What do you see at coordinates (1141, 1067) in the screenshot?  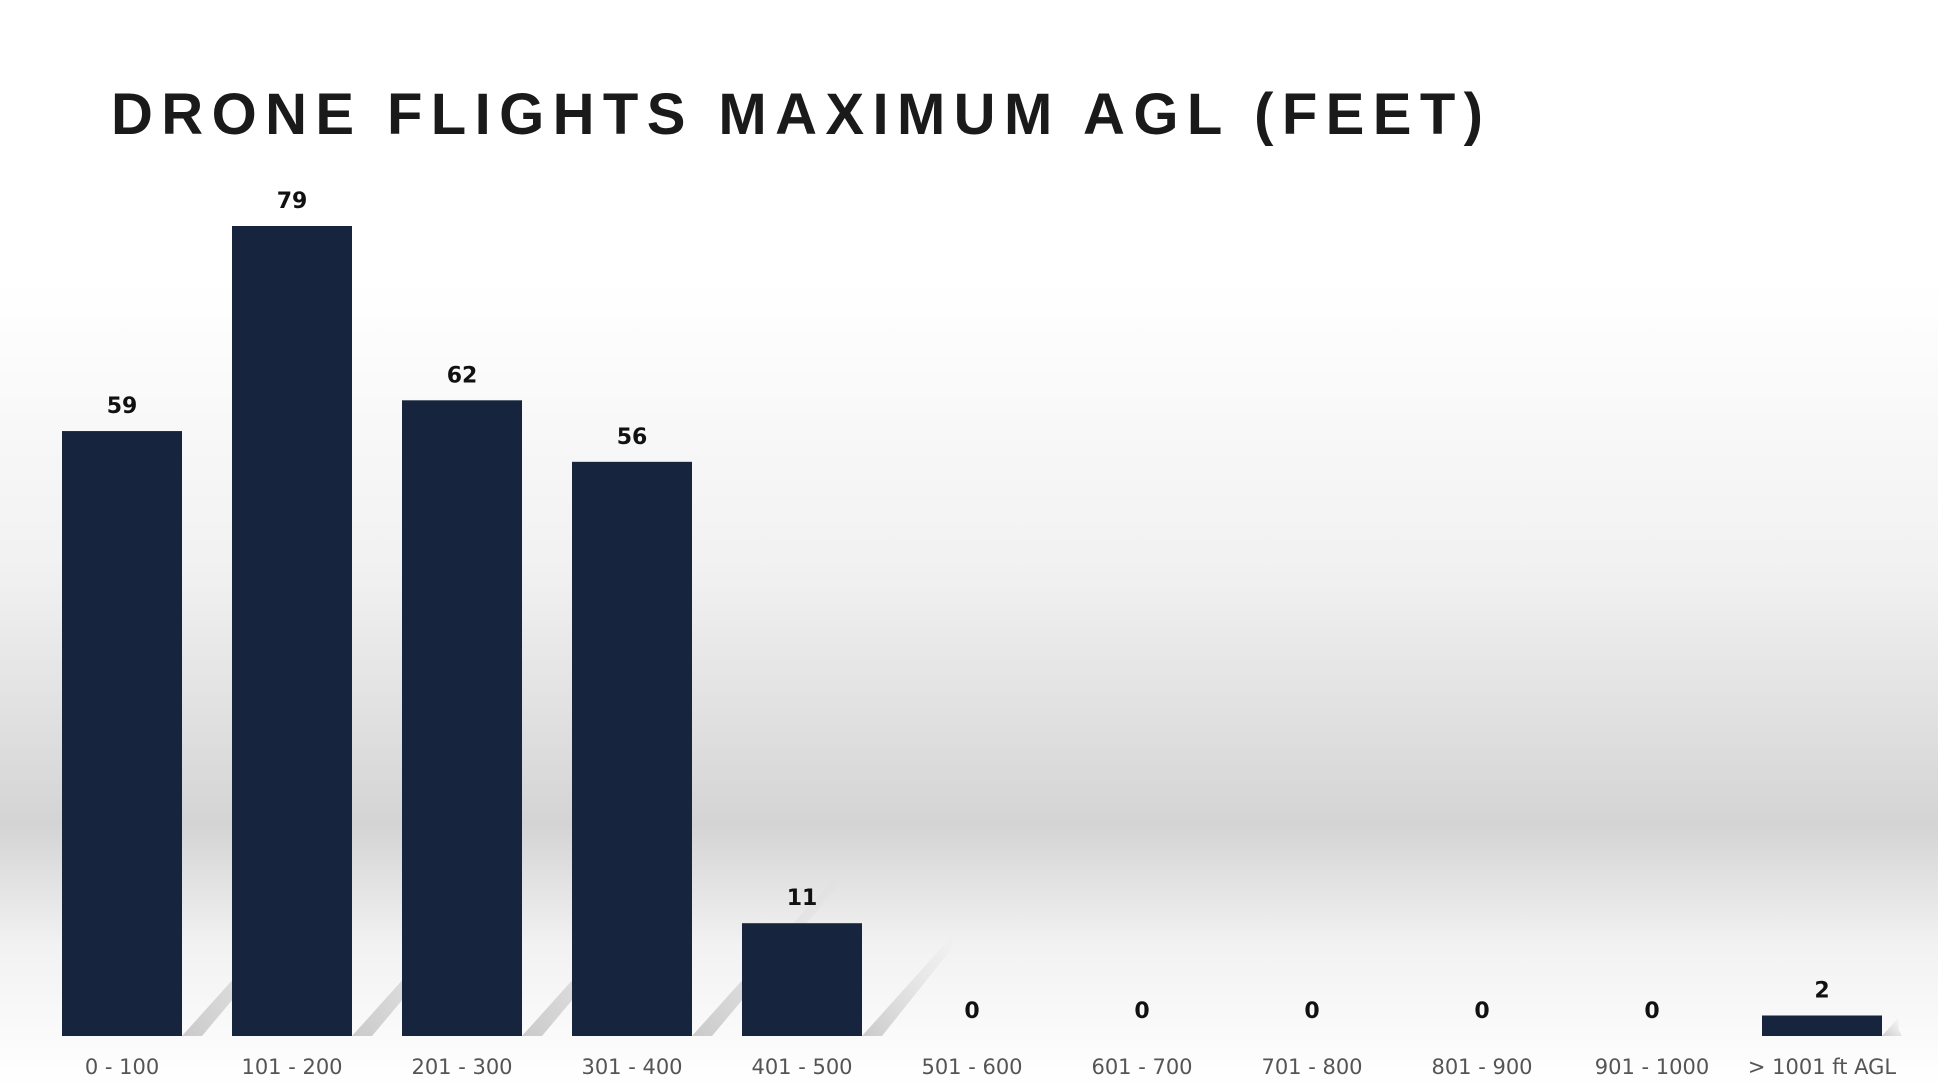 I see `category-label: 601 - 700` at bounding box center [1141, 1067].